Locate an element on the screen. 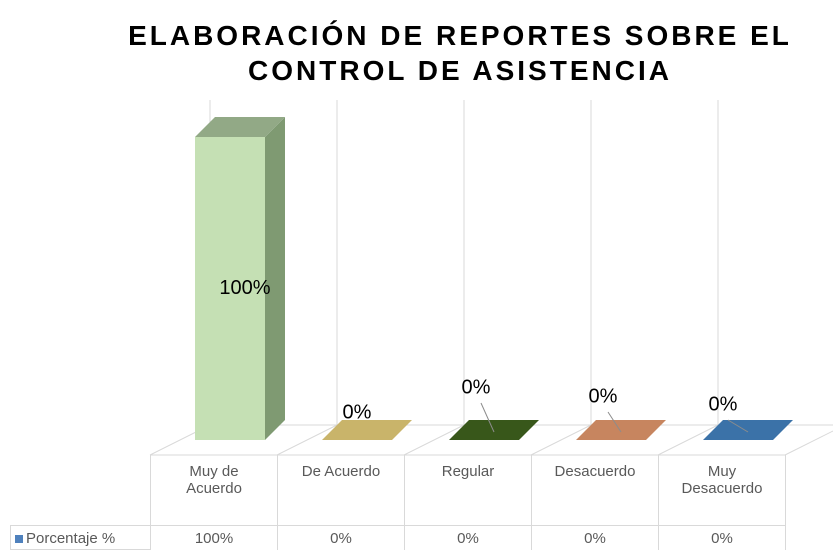  legend-swatch is located at coordinates (19, 539).